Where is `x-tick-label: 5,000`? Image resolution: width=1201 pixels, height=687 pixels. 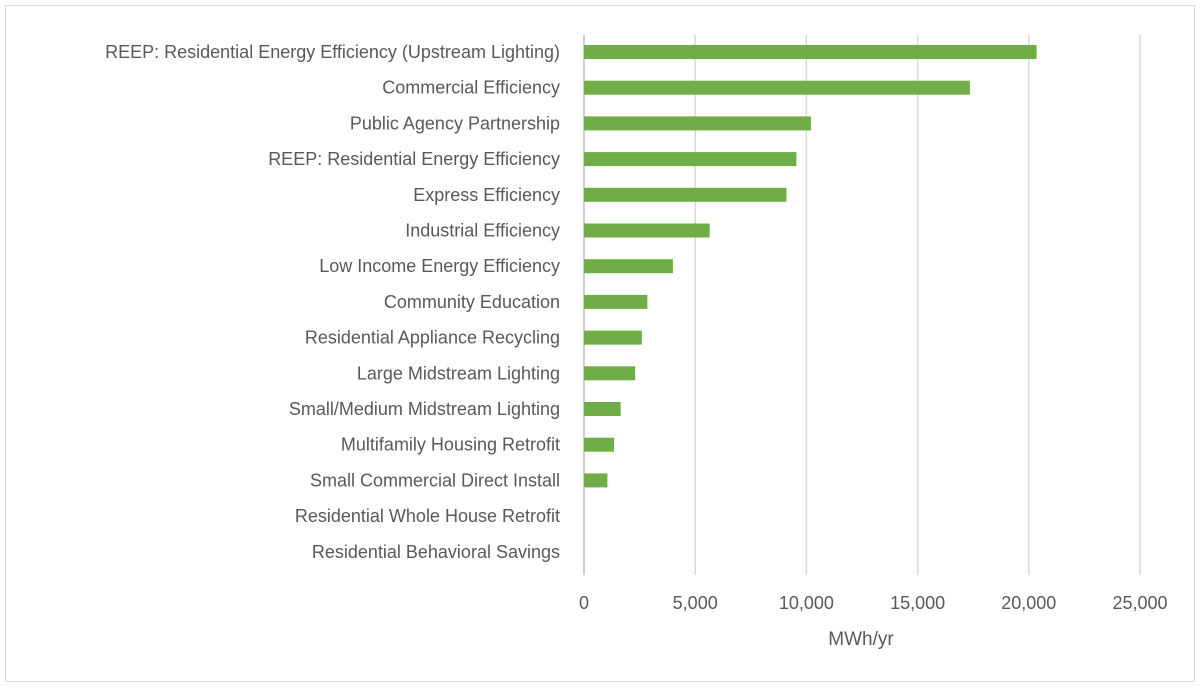
x-tick-label: 5,000 is located at coordinates (695, 603).